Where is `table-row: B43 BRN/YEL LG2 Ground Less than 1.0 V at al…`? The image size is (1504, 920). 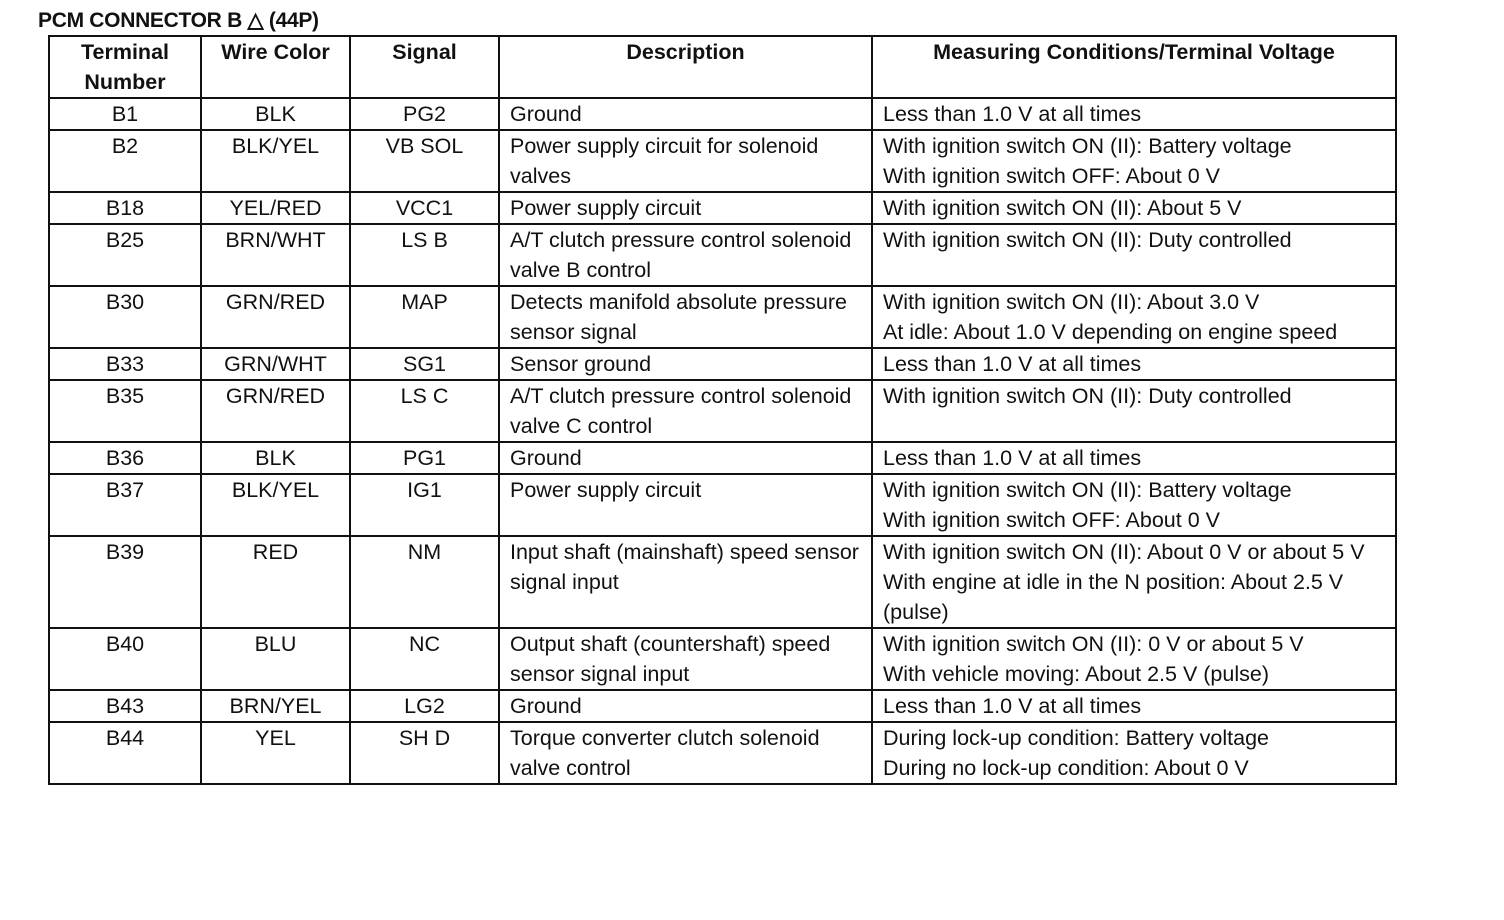
table-row: B43 BRN/YEL LG2 Ground Less than 1.0 V at al… is located at coordinates (722, 706).